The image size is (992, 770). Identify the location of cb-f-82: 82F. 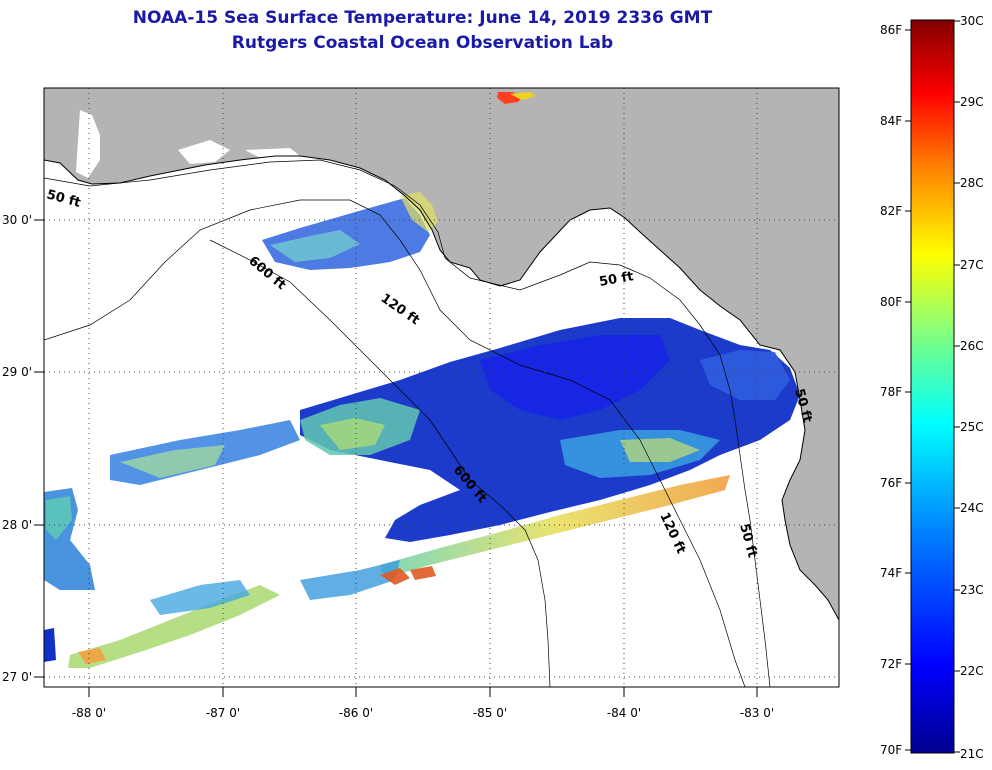
(891, 211).